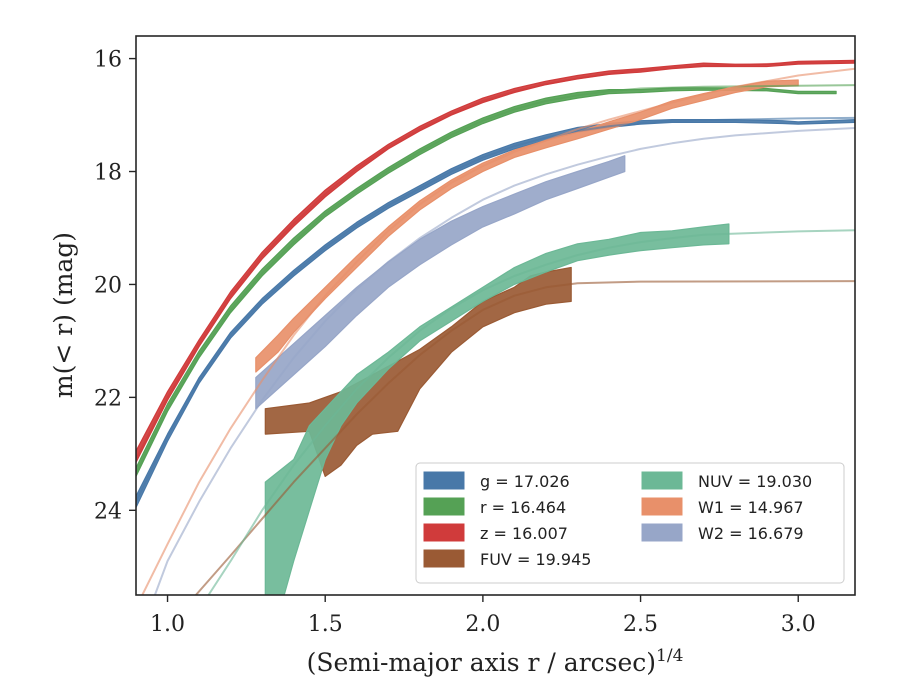 This screenshot has width=900, height=700. What do you see at coordinates (481, 662) in the screenshot?
I see `x-axis-title-main: (Semi-major axis r / arcsec)` at bounding box center [481, 662].